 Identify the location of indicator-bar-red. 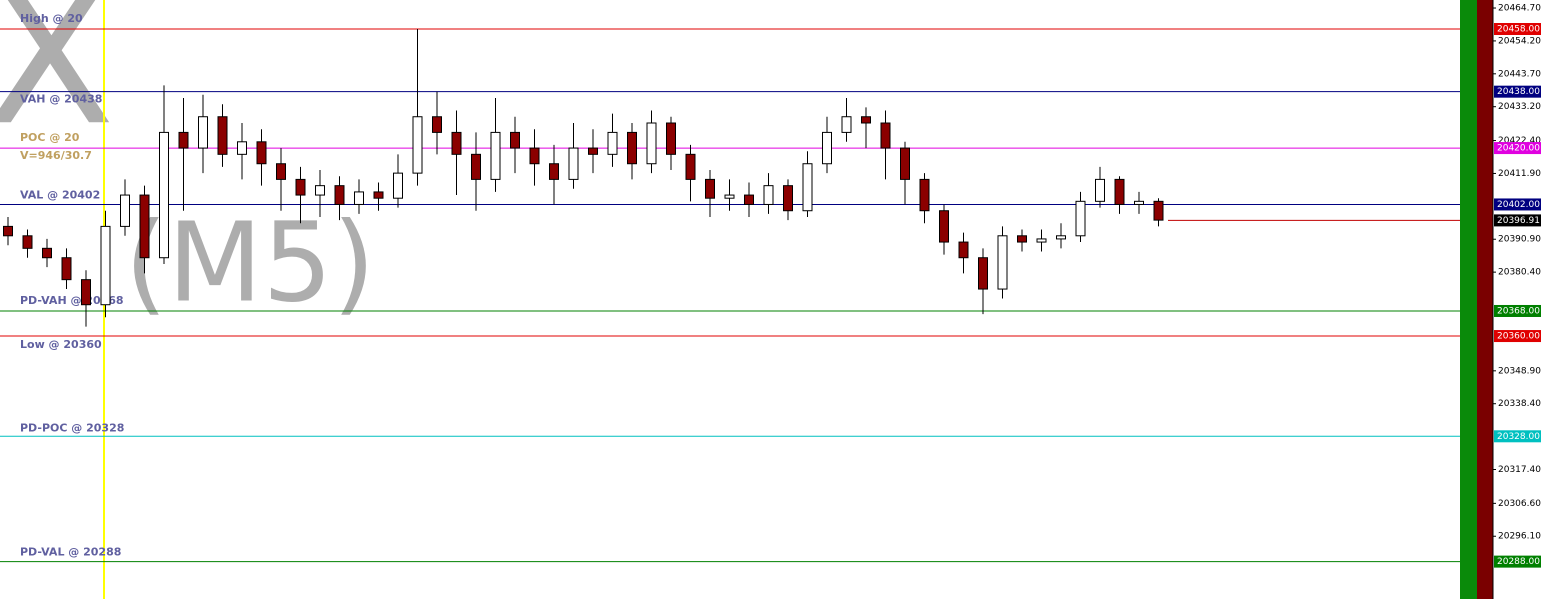
(1485, 299).